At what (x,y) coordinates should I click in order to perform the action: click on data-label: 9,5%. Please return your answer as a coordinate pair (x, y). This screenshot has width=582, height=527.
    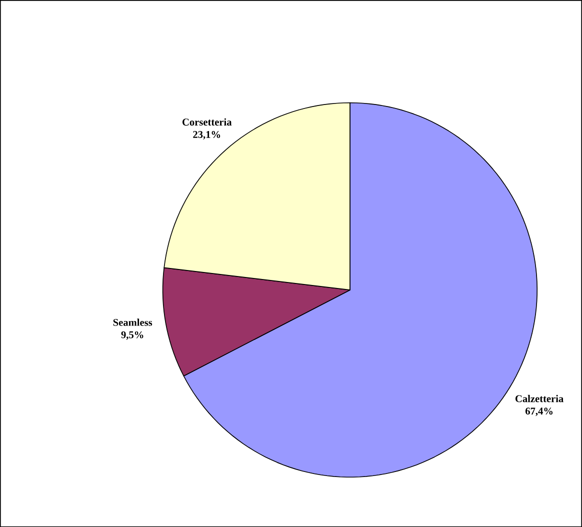
    Looking at the image, I should click on (132, 335).